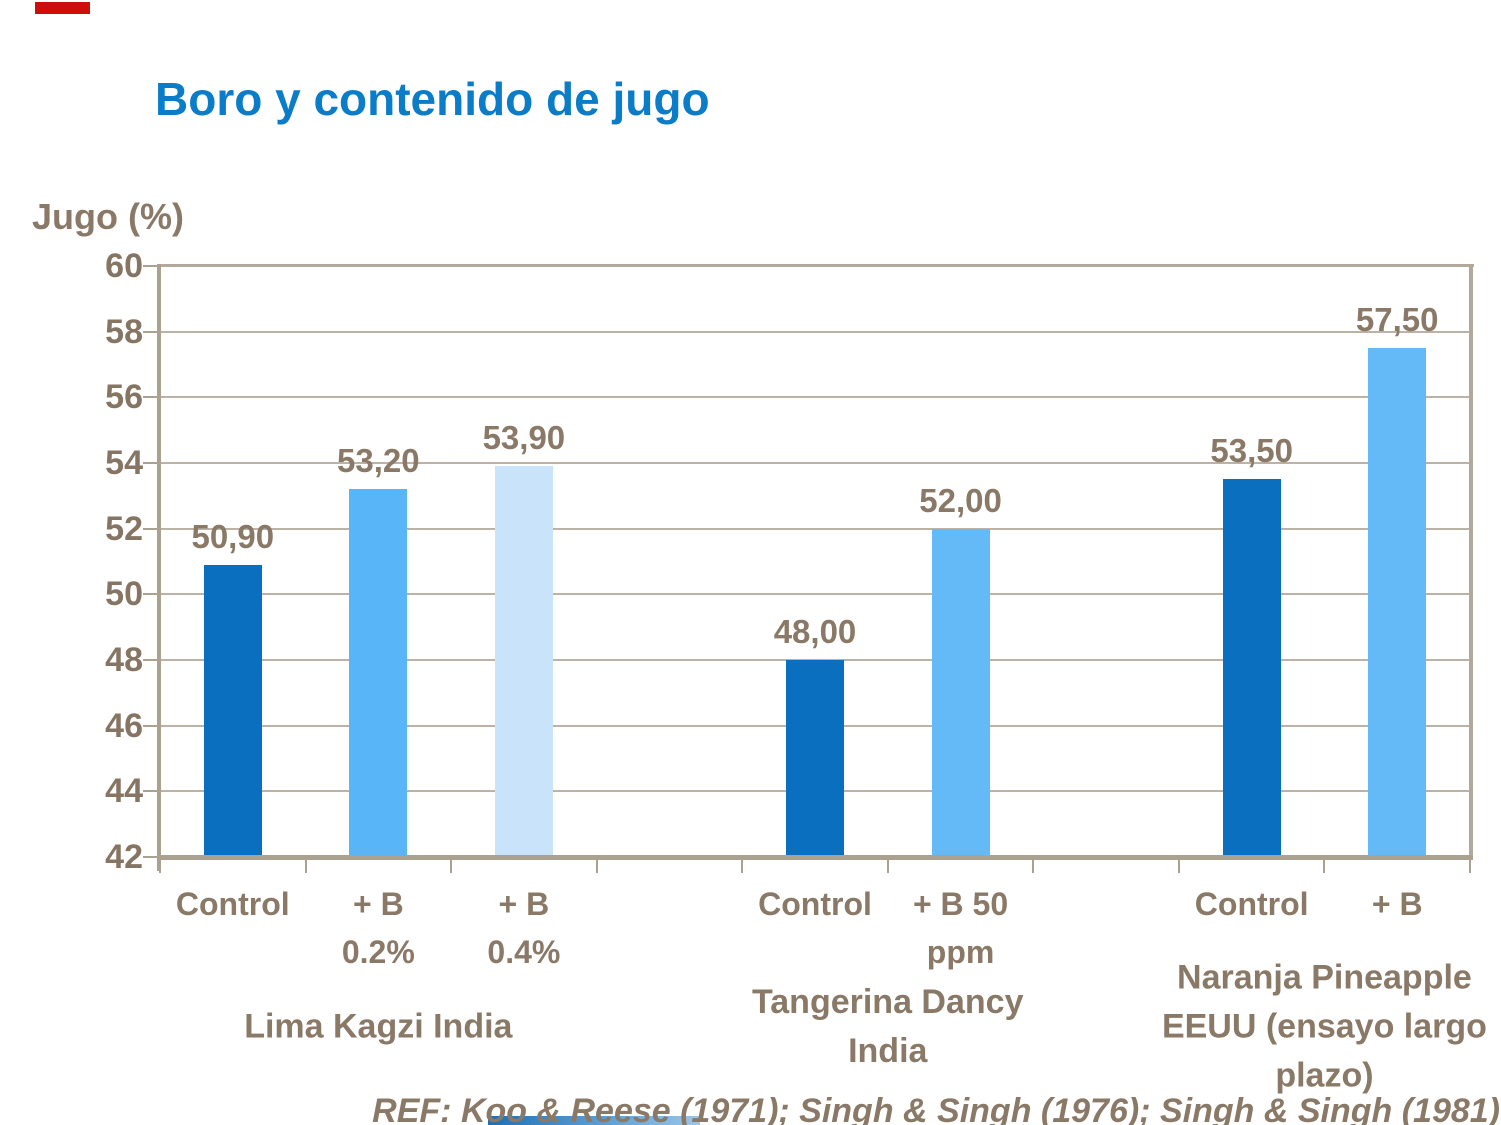 This screenshot has height=1125, width=1501. I want to click on bar-value-label: 48,00, so click(815, 631).